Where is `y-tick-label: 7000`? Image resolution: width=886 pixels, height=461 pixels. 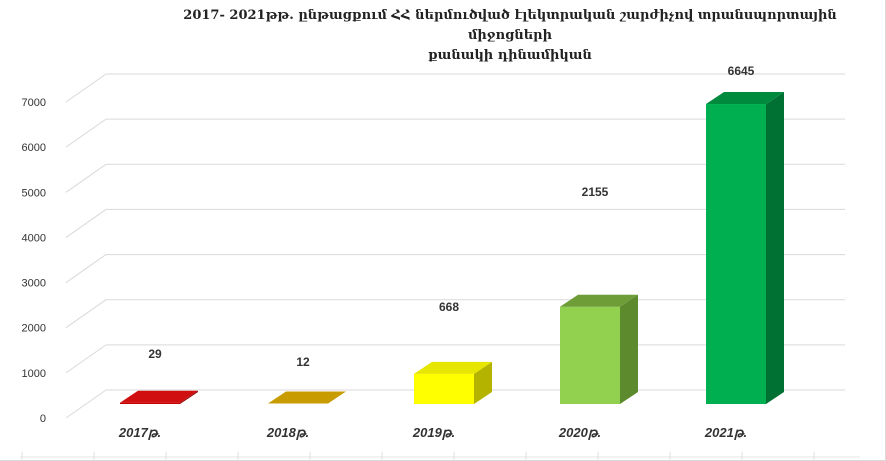 y-tick-label: 7000 is located at coordinates (34, 103).